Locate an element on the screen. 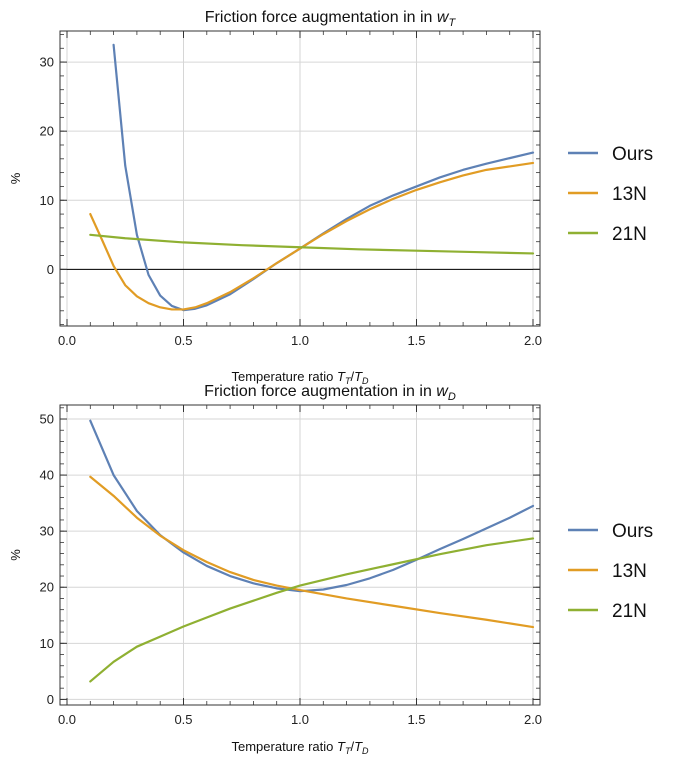 This screenshot has height=758, width=674. y-tick-label: 50 is located at coordinates (47, 419).